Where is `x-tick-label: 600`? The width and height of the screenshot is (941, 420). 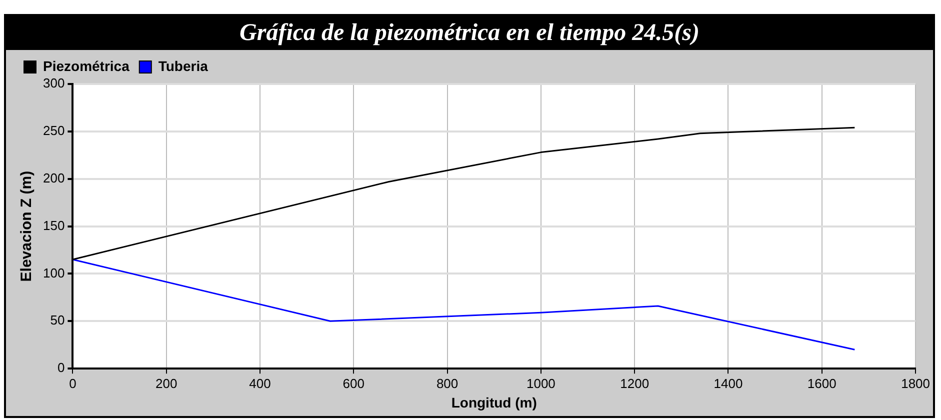 x-tick-label: 600 is located at coordinates (353, 383).